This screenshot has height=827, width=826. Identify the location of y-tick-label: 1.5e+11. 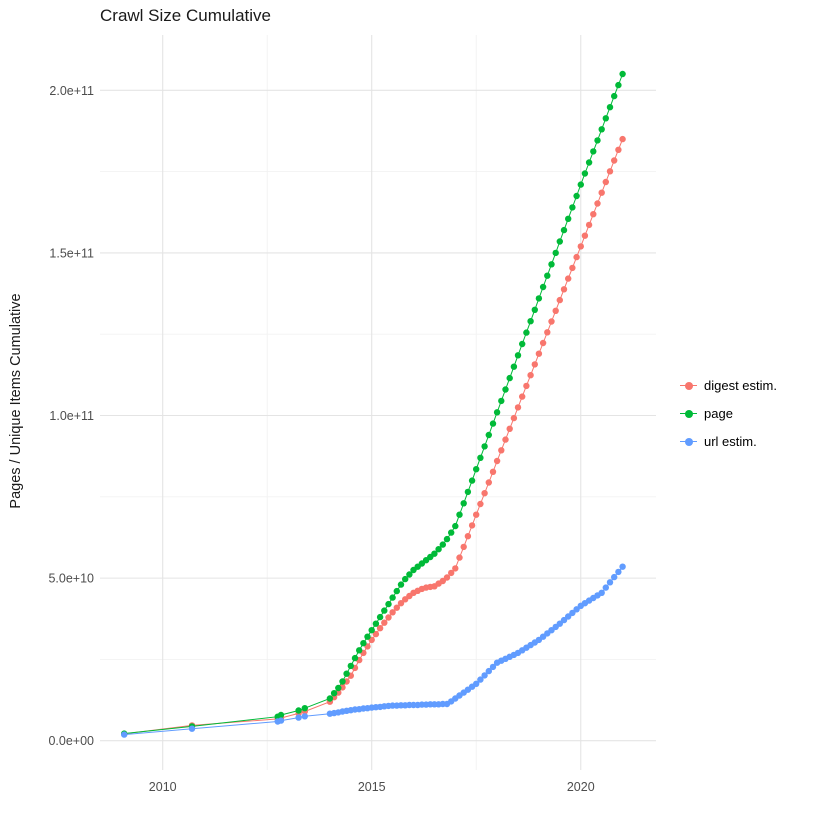
(71, 253).